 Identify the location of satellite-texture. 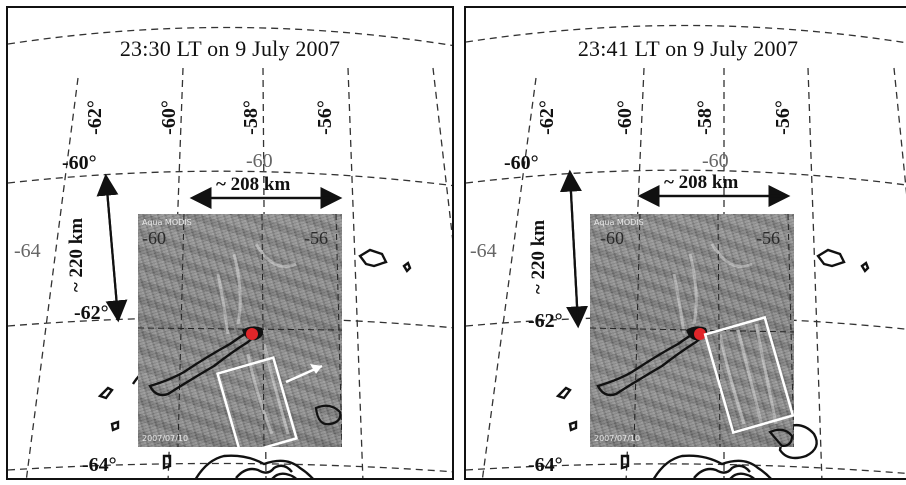
(240, 330).